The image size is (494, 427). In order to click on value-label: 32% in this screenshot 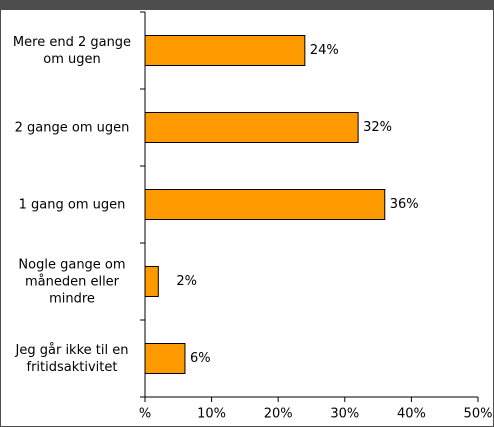, I will do `click(377, 127)`.